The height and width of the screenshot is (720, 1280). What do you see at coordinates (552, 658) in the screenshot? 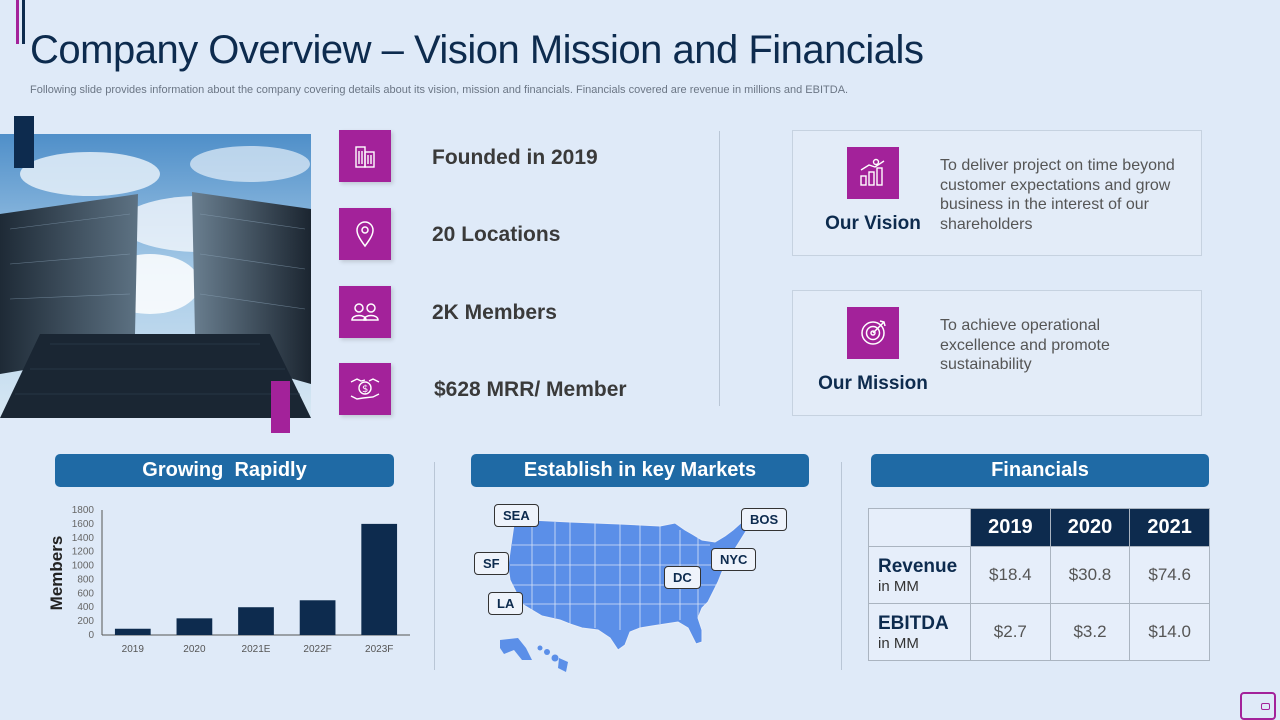
I see `hawaii-shape` at bounding box center [552, 658].